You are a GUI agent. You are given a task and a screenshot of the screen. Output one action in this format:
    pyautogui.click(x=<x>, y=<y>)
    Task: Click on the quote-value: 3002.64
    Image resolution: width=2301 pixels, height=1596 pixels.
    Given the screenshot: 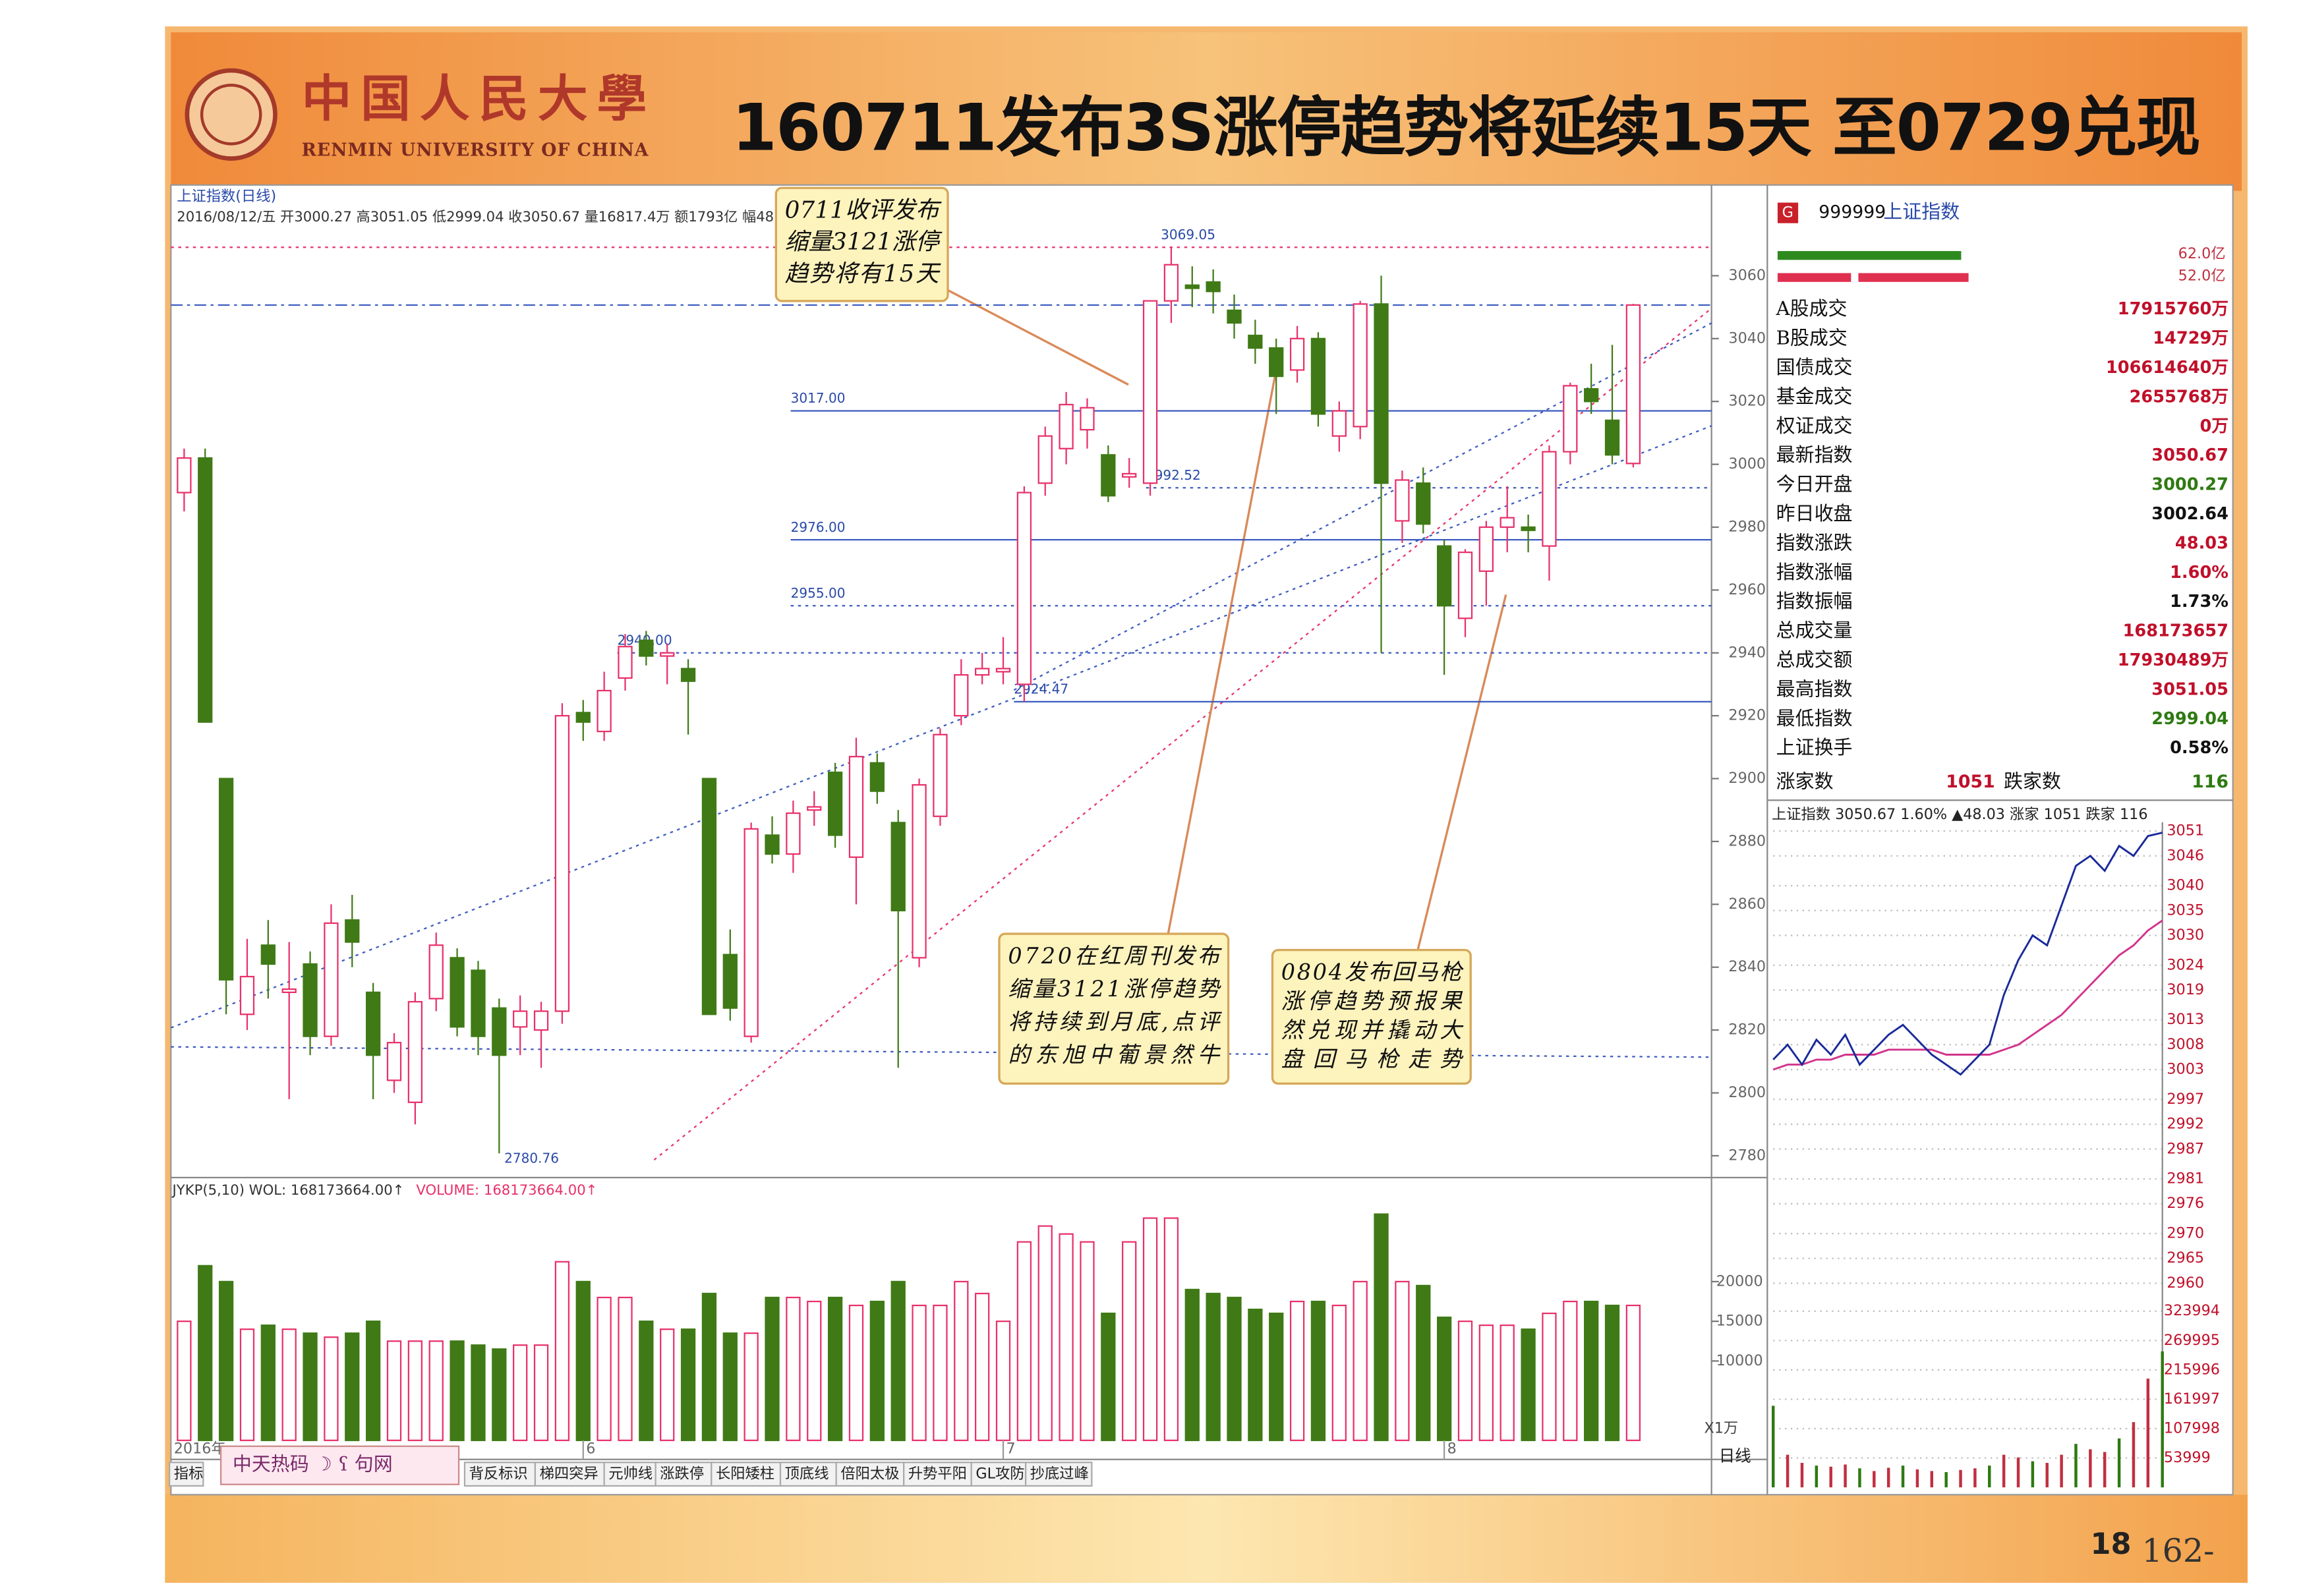 What is the action you would take?
    pyautogui.click(x=2189, y=514)
    